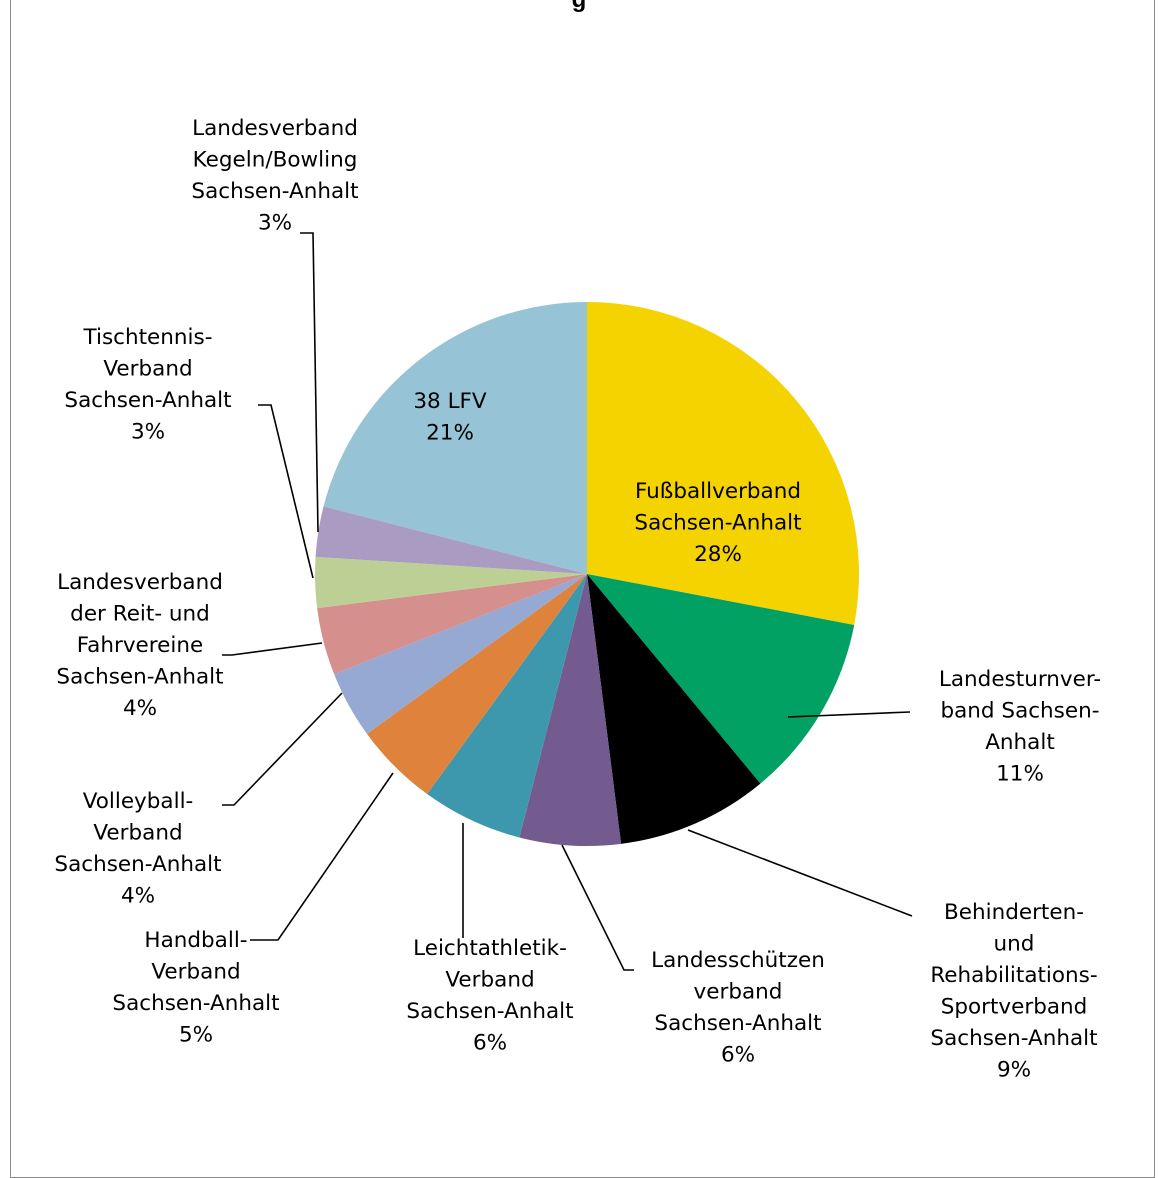 The width and height of the screenshot is (1158, 1178). What do you see at coordinates (452, 624) in the screenshot?
I see `pie-slice-reit` at bounding box center [452, 624].